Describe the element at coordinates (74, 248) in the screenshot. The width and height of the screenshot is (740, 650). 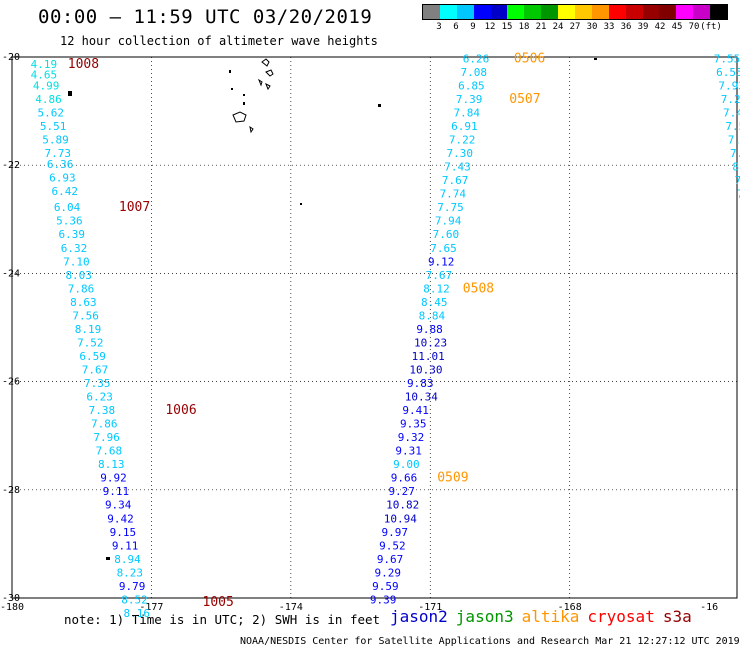
I see `wave-height-value: 6.32` at that location.